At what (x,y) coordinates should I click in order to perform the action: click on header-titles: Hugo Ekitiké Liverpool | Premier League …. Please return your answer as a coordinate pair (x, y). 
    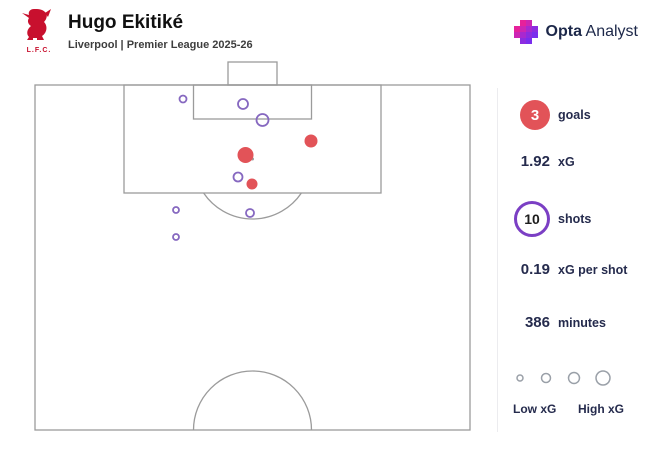
    Looking at the image, I should click on (160, 31).